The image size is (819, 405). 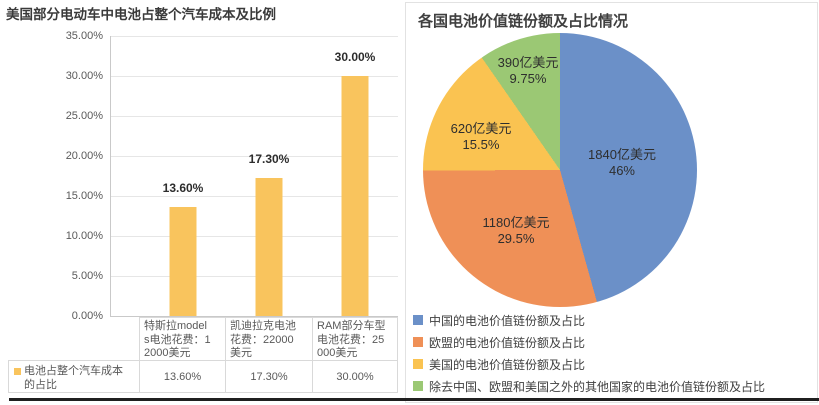 What do you see at coordinates (589, 342) in the screenshot?
I see `legend-item-eu: 欧盟的电池价值链份额及占比` at bounding box center [589, 342].